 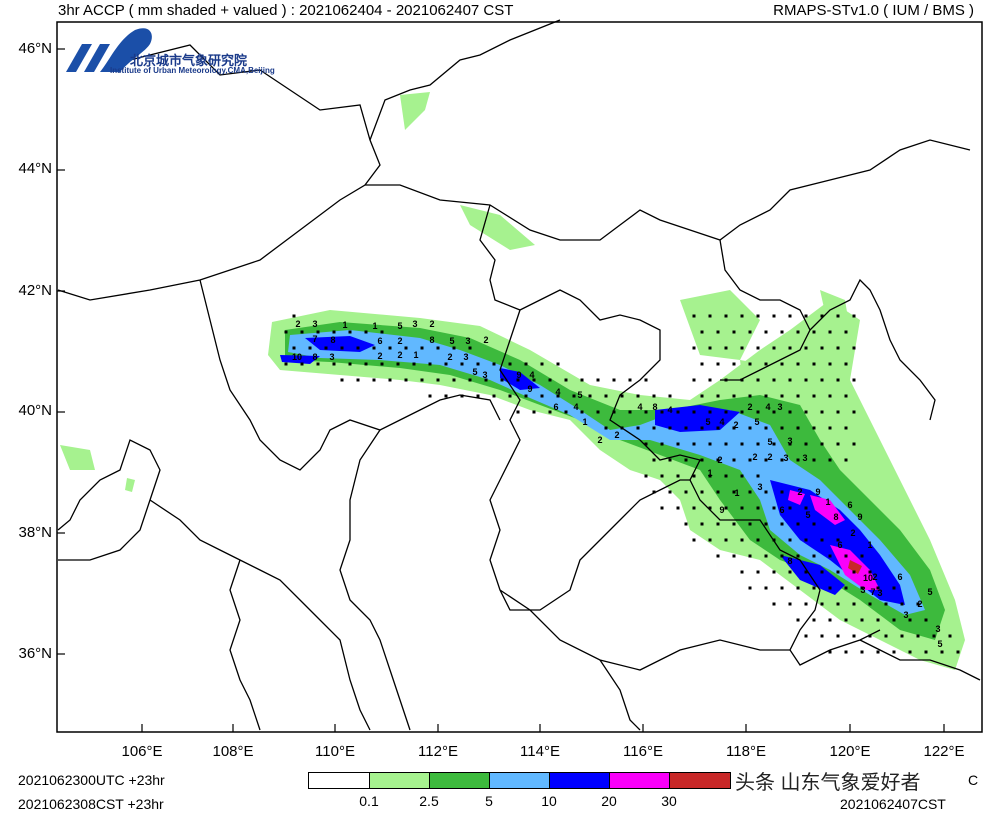 What do you see at coordinates (429, 801) in the screenshot?
I see `colorbar-label-2.5: 2.5` at bounding box center [429, 801].